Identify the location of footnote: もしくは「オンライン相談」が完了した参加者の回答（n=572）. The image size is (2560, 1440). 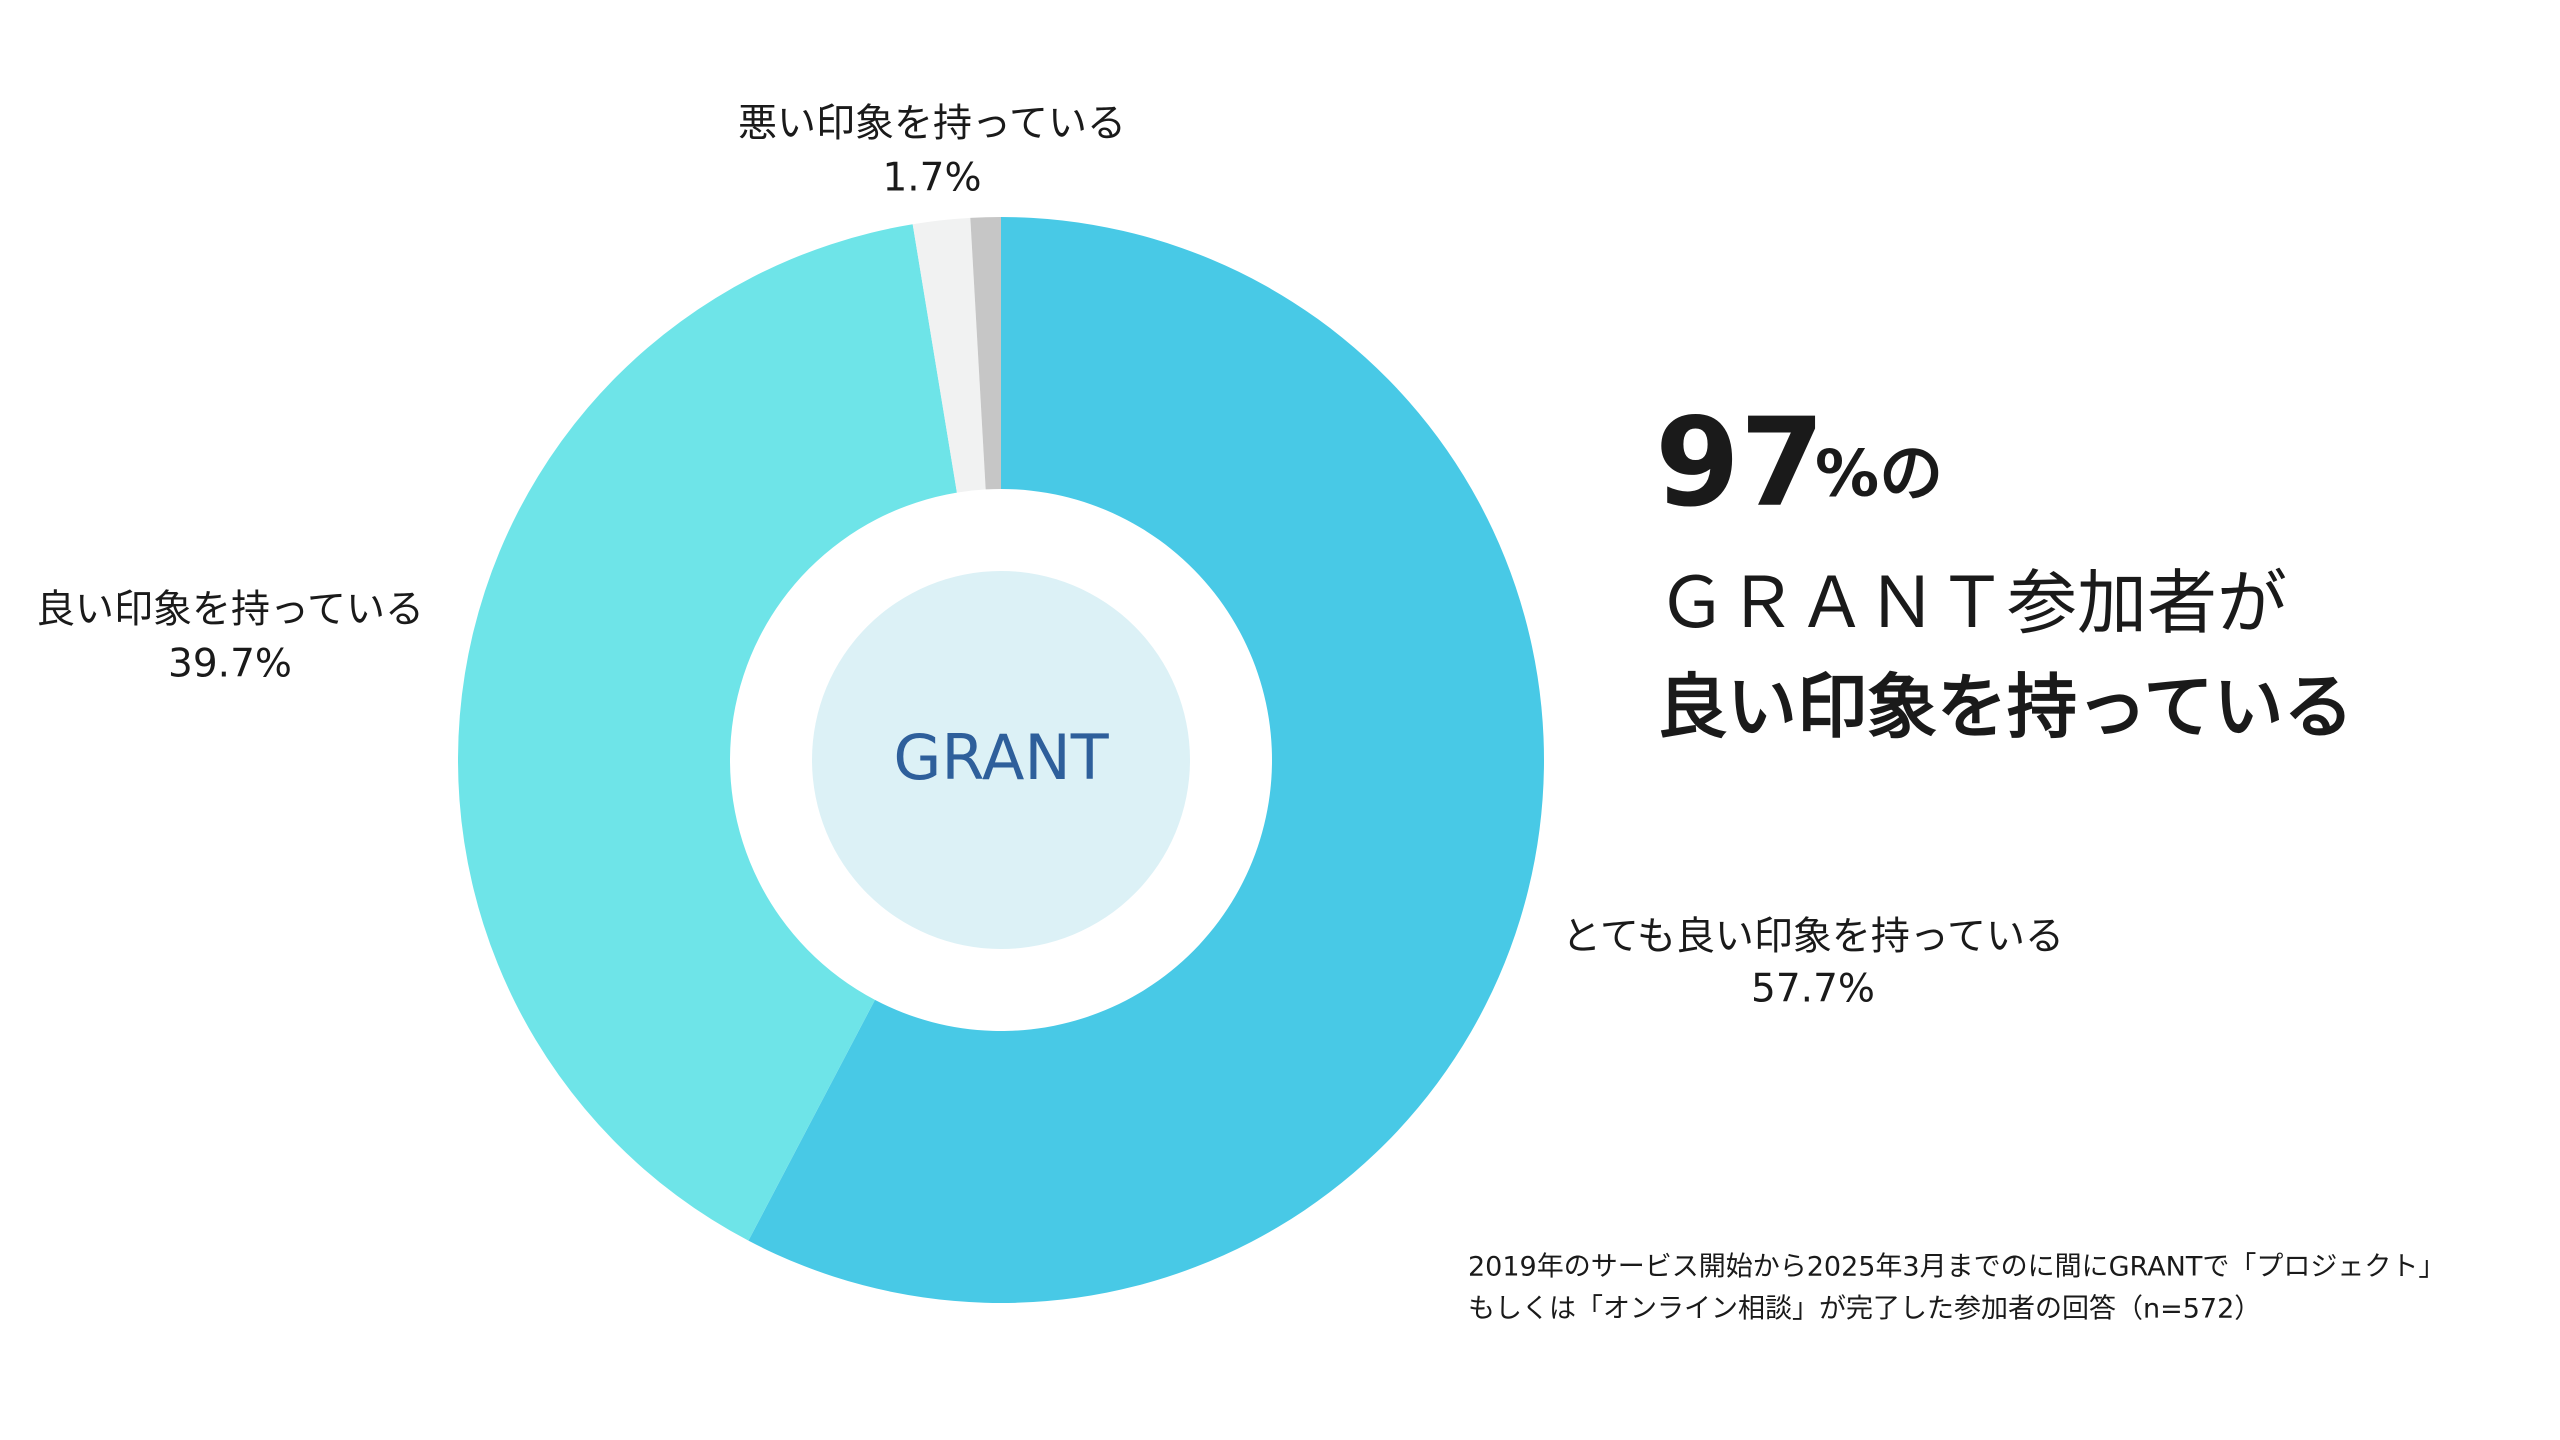
(1864, 1309).